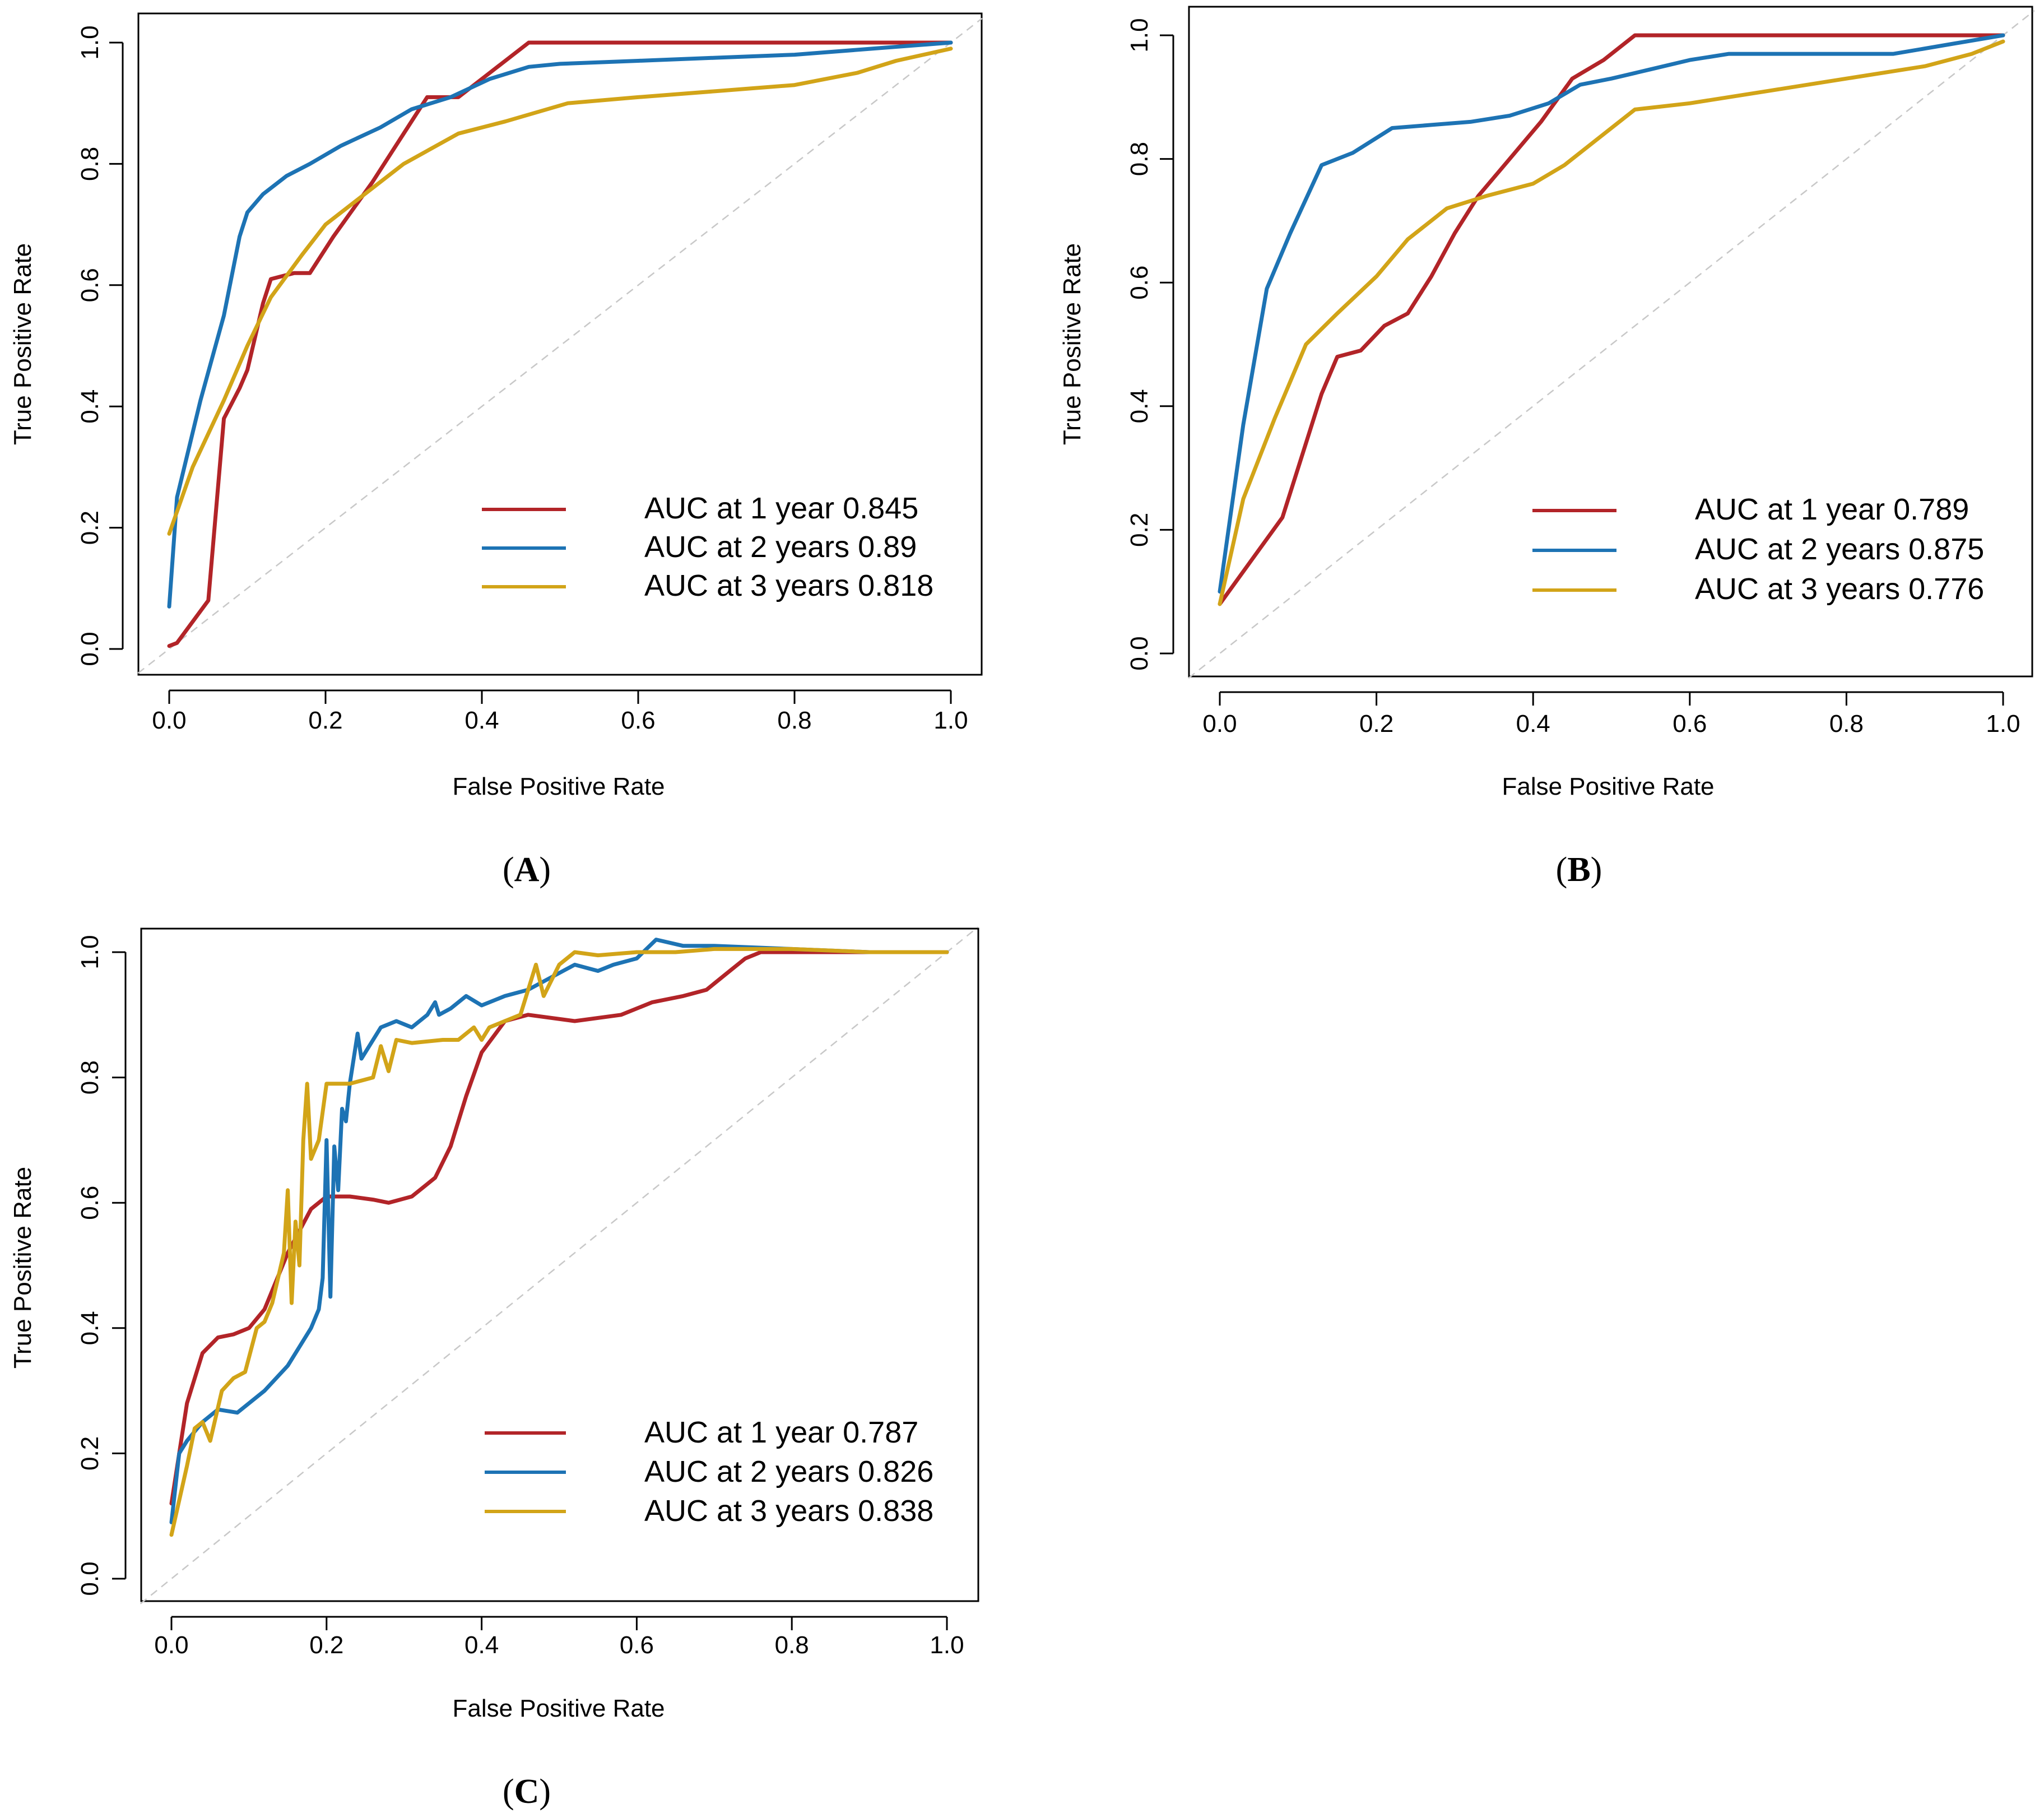 This screenshot has height=1818, width=2044. I want to click on legend-label-1-year: AUC at 1 year 0.789, so click(1832, 509).